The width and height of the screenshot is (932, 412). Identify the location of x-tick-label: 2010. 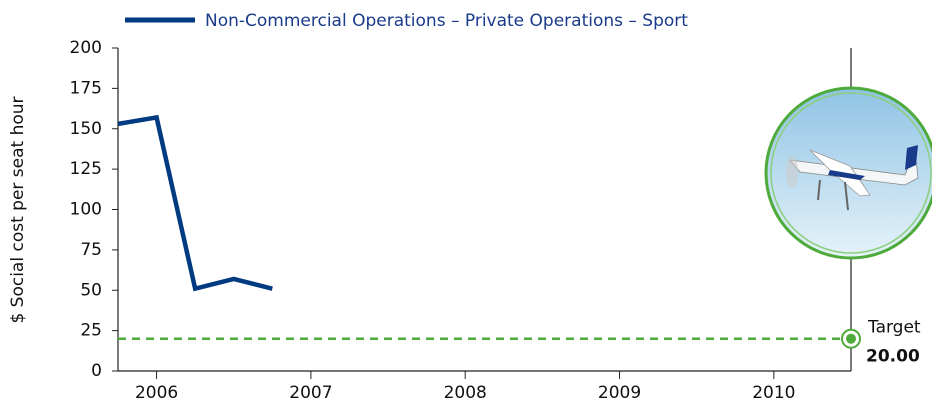
(773, 393).